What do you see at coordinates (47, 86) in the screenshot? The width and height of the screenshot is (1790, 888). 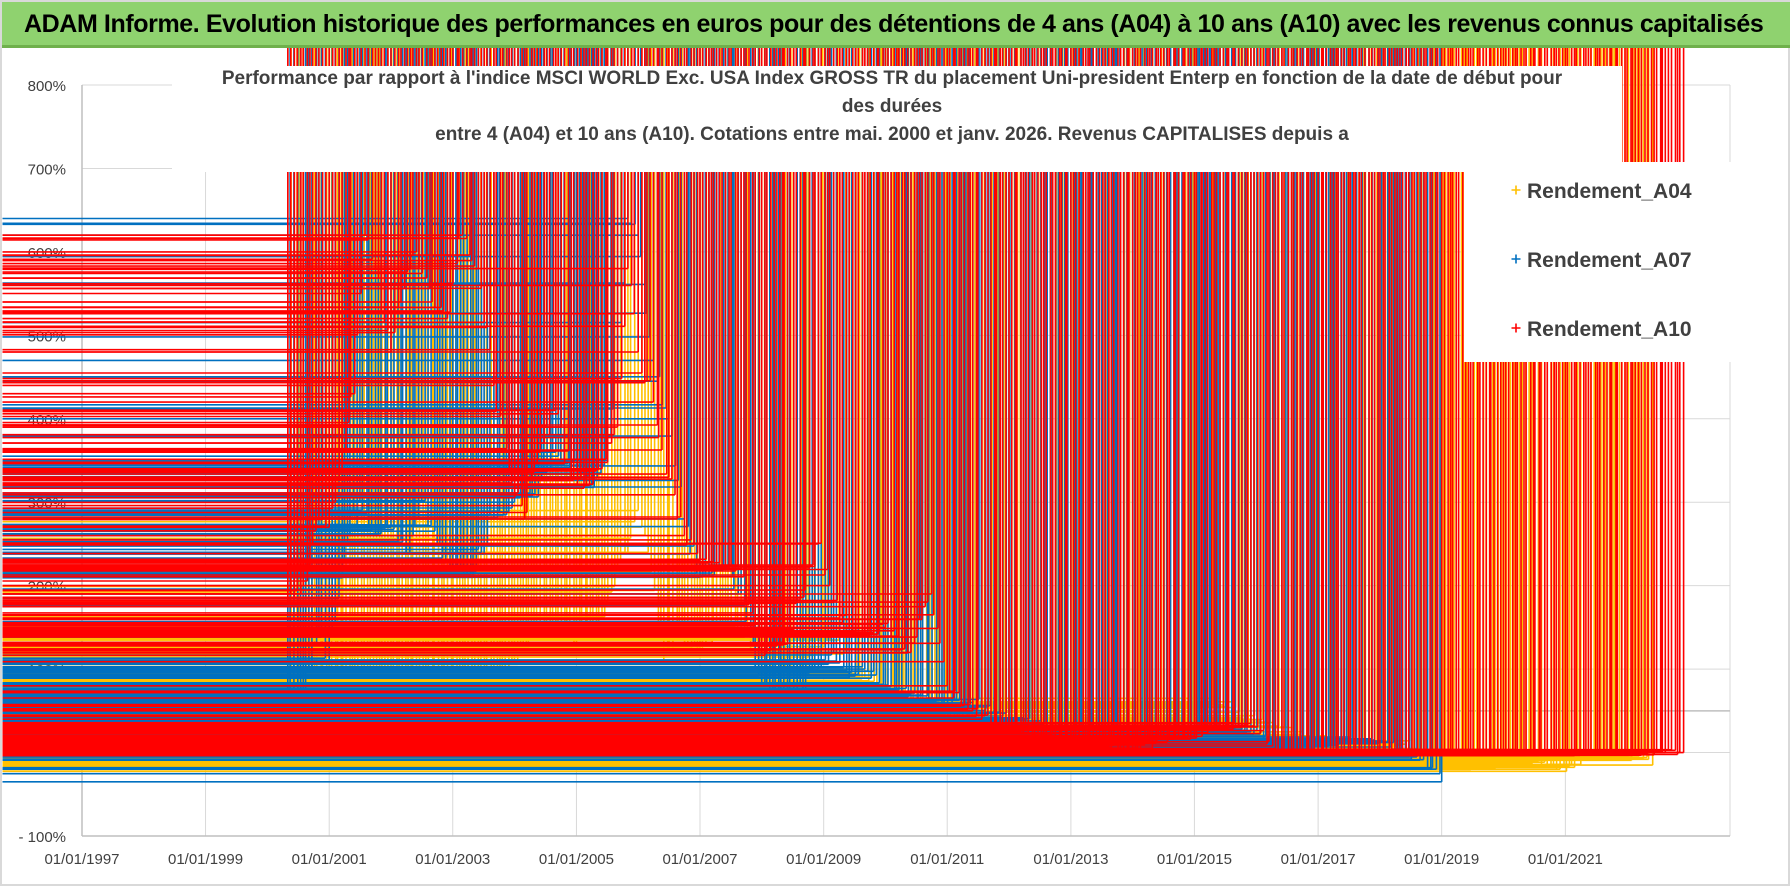 I see `y-tick-label: 800%` at bounding box center [47, 86].